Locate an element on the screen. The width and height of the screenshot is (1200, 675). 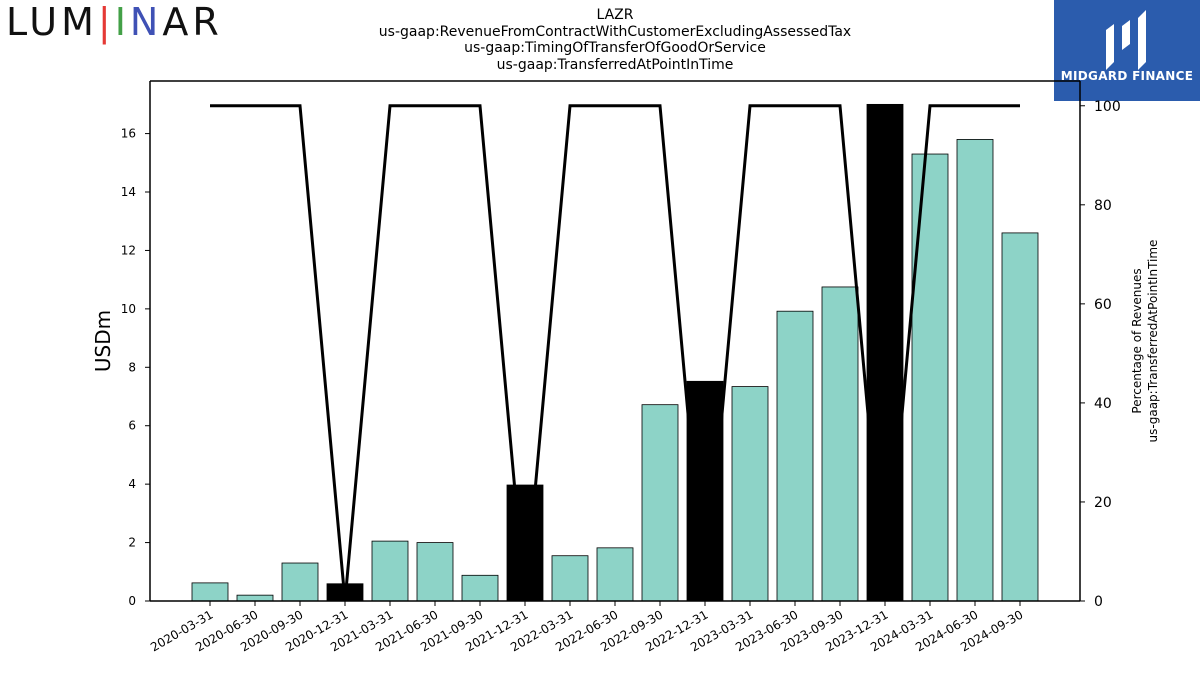
y2-axis-label-line: Percentage of Revenues is located at coordinates (1137, 340).